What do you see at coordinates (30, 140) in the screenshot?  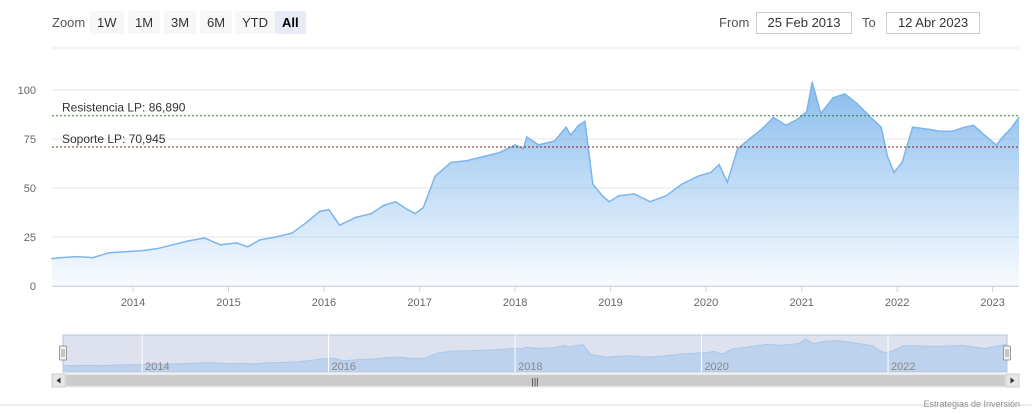 I see `y-tick-label: 75` at bounding box center [30, 140].